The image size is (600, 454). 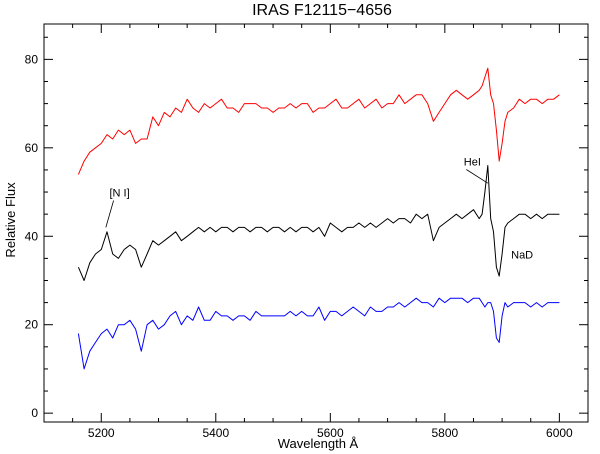 I want to click on y-tick-label: 20, so click(x=32, y=325).